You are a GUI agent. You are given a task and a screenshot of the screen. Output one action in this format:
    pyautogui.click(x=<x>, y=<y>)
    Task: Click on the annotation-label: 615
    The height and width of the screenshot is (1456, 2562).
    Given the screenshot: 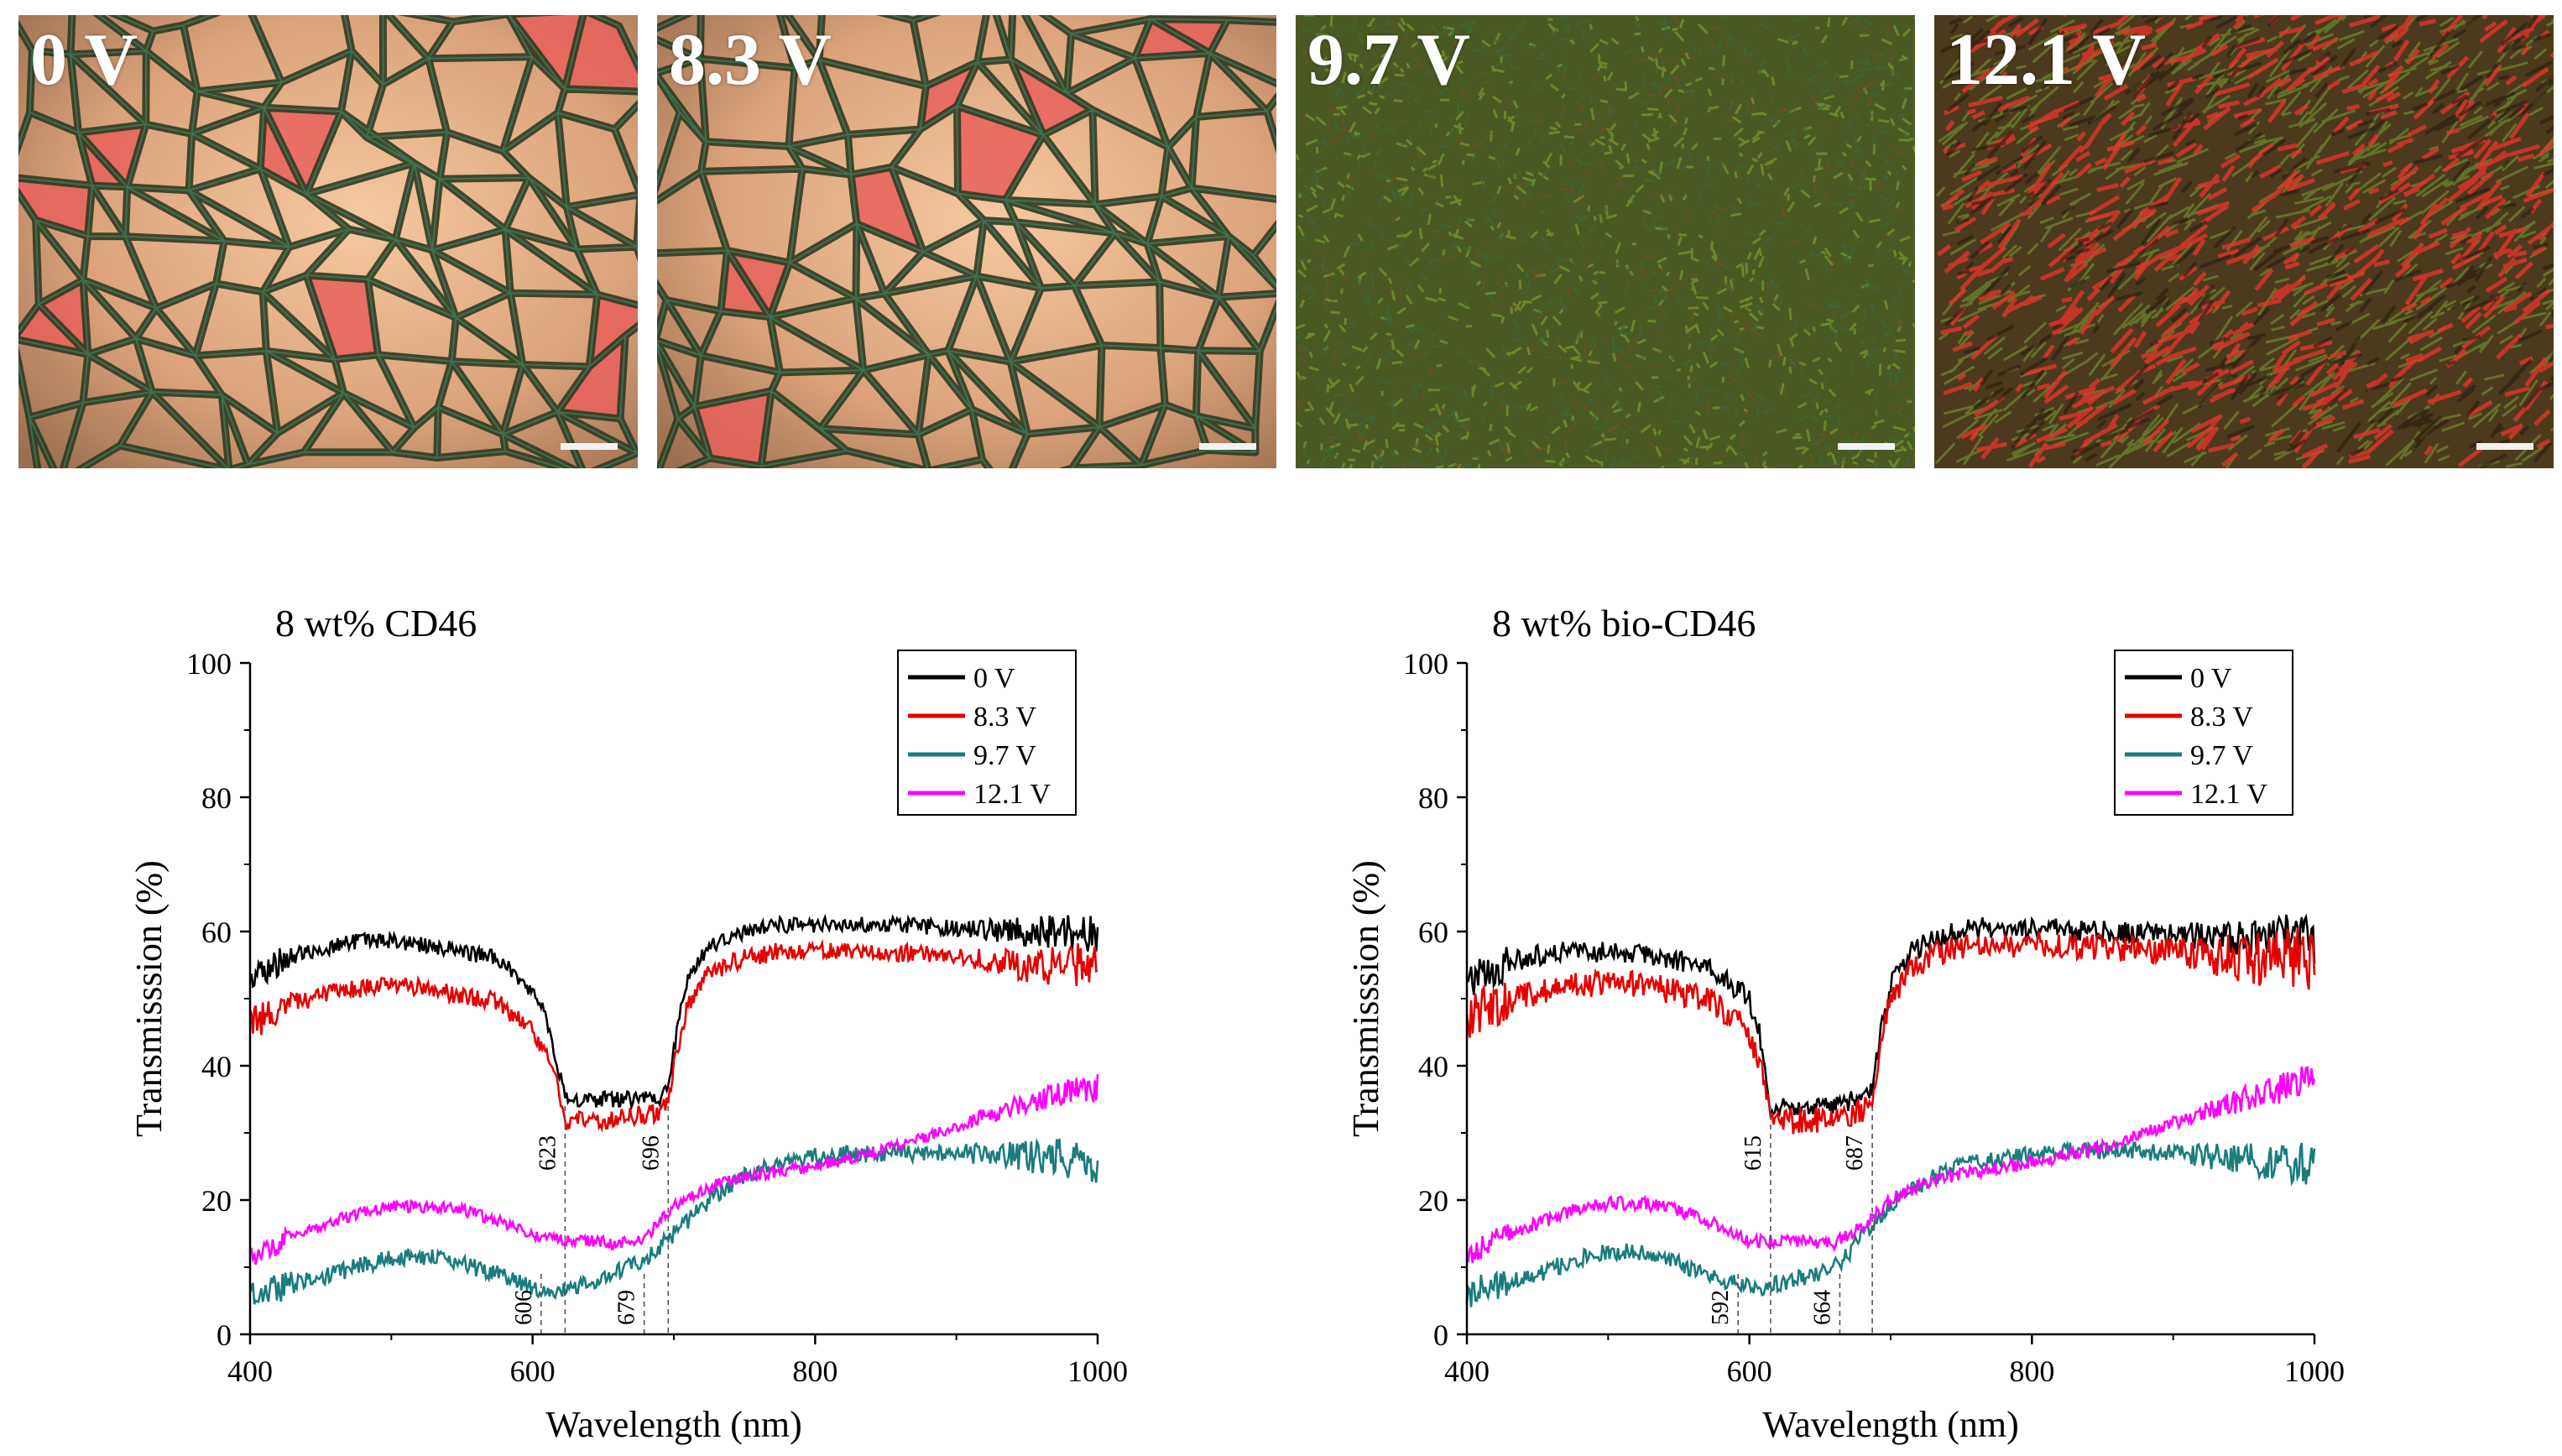 What is the action you would take?
    pyautogui.click(x=1753, y=1153)
    